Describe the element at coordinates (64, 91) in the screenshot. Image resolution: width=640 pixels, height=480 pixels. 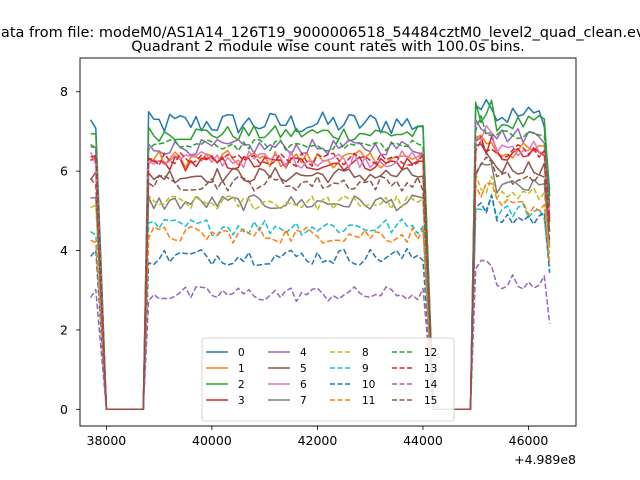
I see `y-tick-label: 8` at that location.